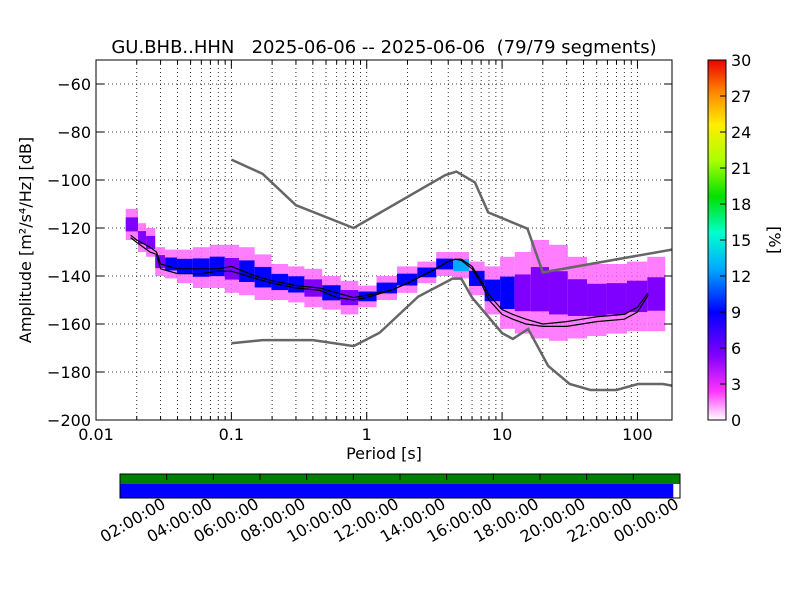 This screenshot has height=600, width=800. Describe the element at coordinates (451, 216) in the screenshot. I see `new-high-noise-model-line` at that location.